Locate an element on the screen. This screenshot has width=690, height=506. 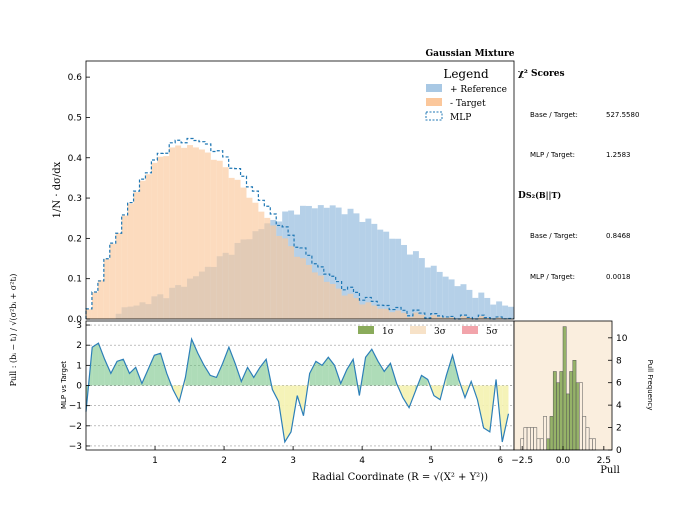
pull-hist-x-label: Pull is located at coordinates (610, 470).